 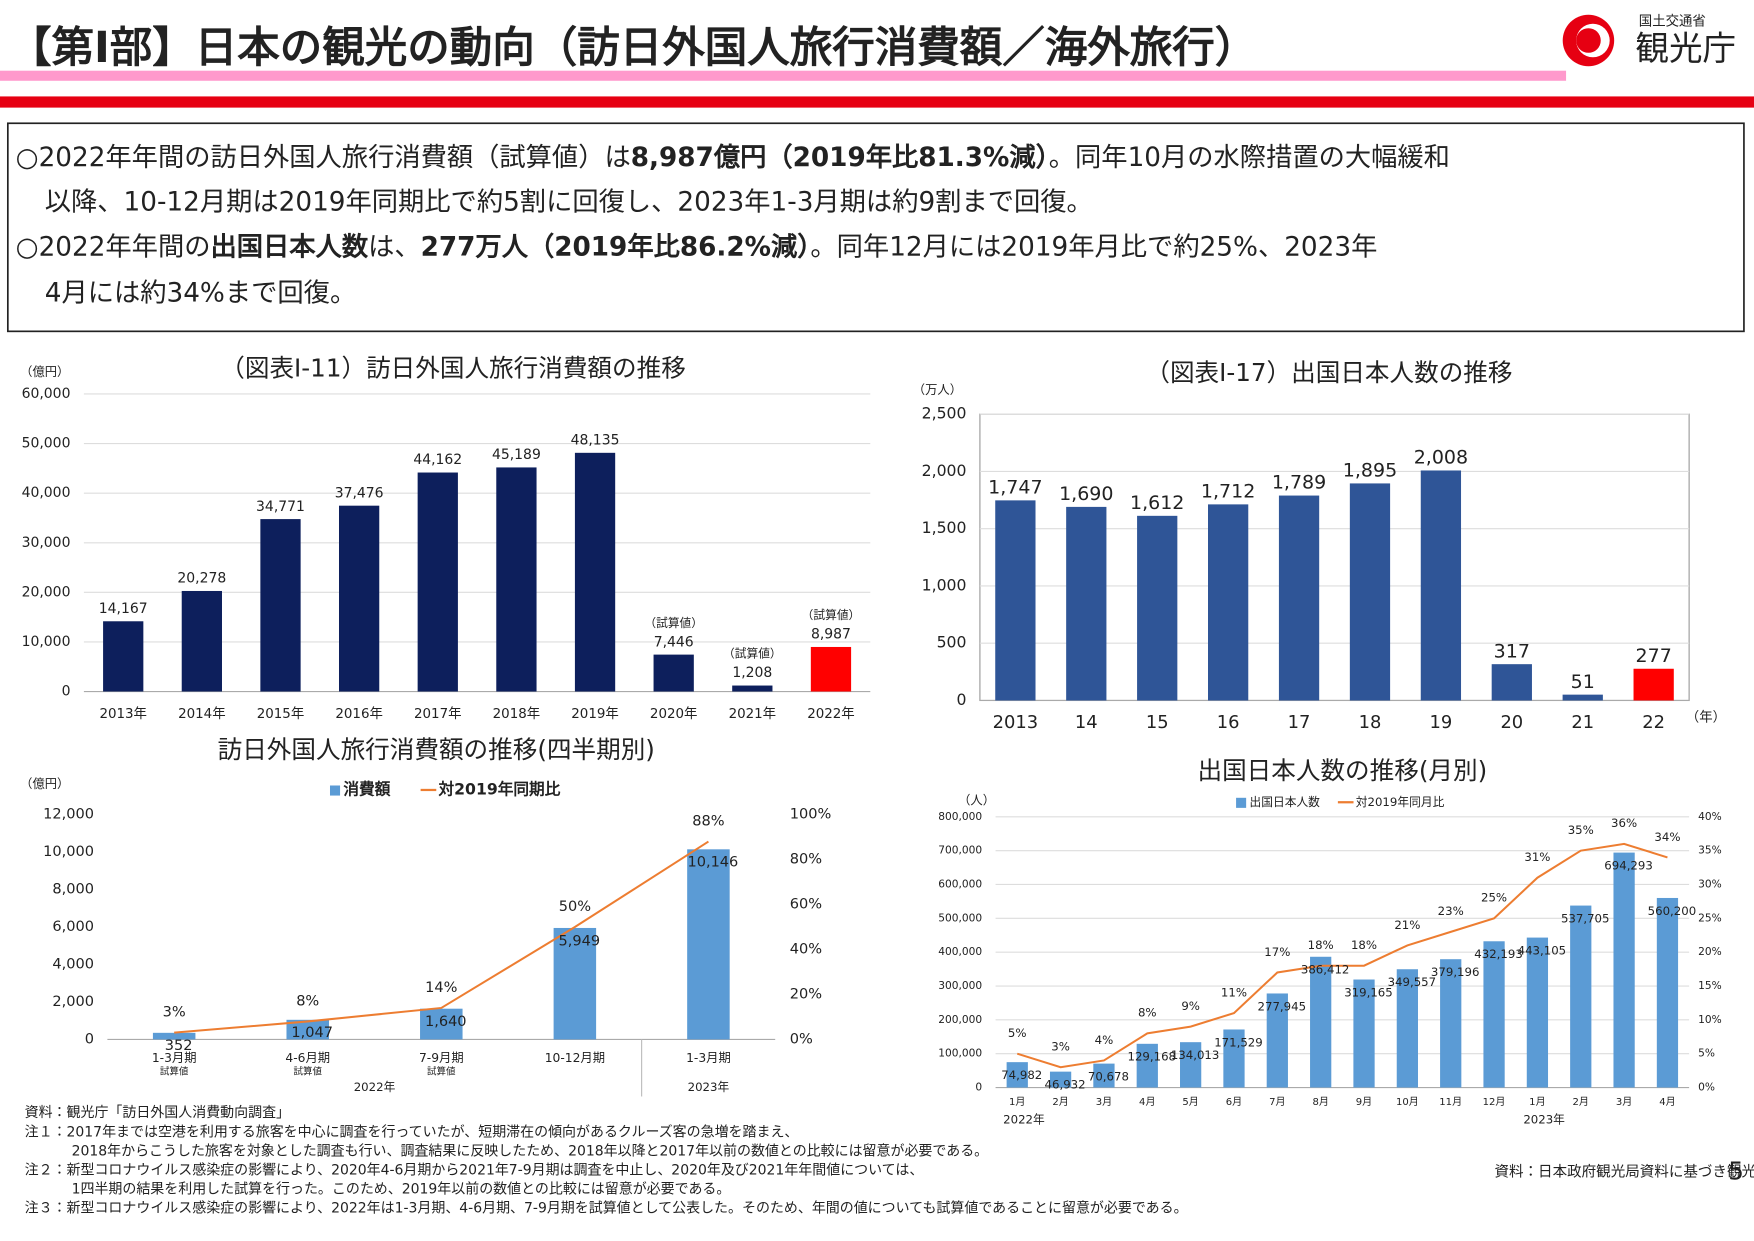 What do you see at coordinates (708, 821) in the screenshot?
I see `line-value-label: 88%` at bounding box center [708, 821].